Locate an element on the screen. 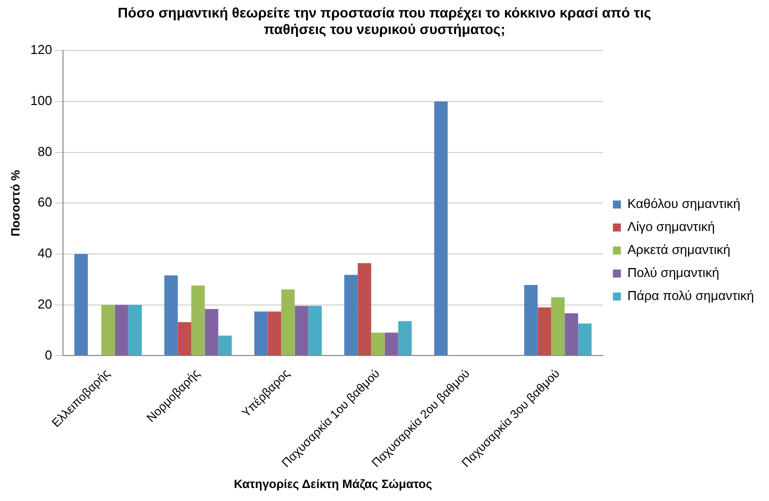 The height and width of the screenshot is (501, 769). y-tick-label: 20 is located at coordinates (45, 304).